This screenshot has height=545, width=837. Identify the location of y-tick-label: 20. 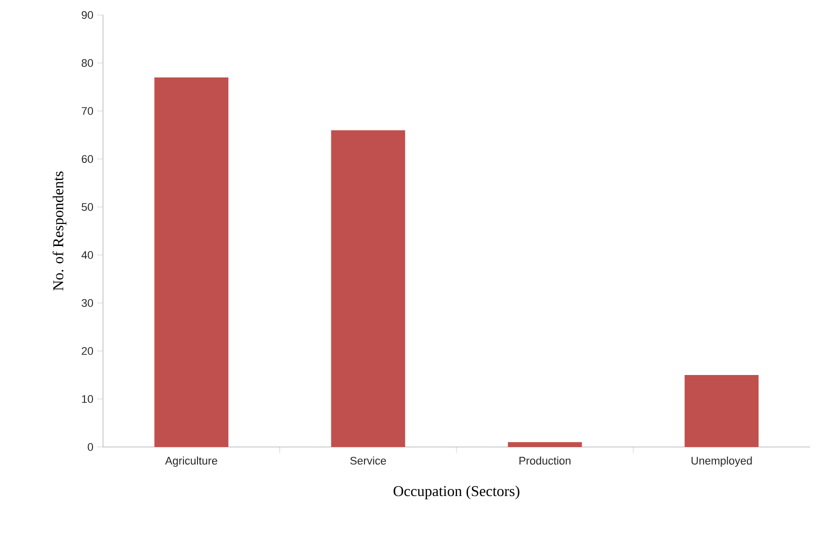
(88, 351).